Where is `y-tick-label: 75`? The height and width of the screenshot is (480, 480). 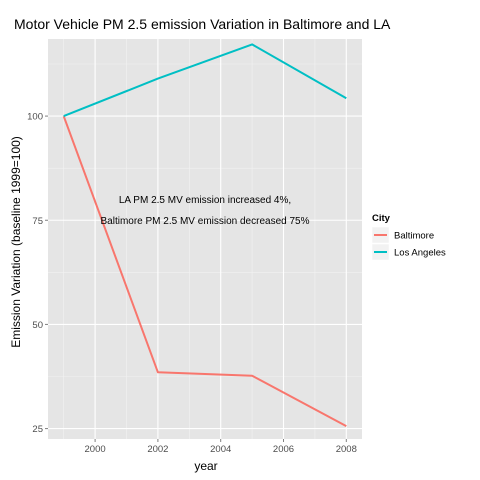 y-tick-label: 75 is located at coordinates (37, 221).